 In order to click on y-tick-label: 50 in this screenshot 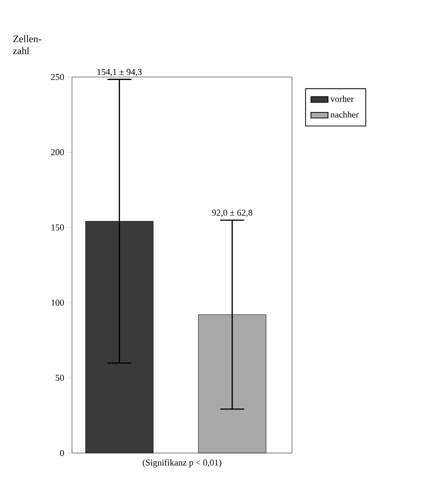, I will do `click(60, 377)`.